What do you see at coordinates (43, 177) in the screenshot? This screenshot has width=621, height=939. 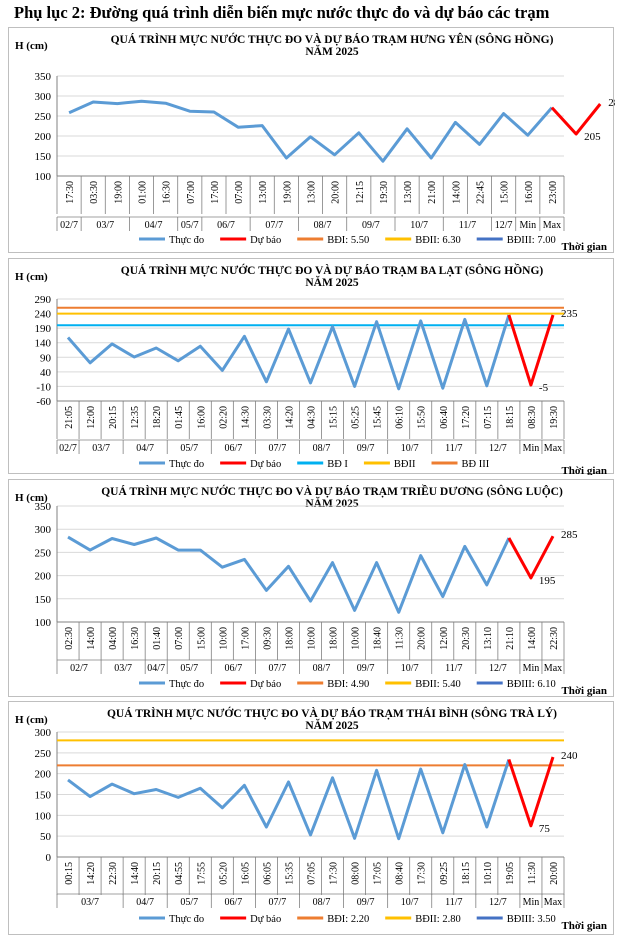 I see `y-tick-label: 100` at bounding box center [43, 177].